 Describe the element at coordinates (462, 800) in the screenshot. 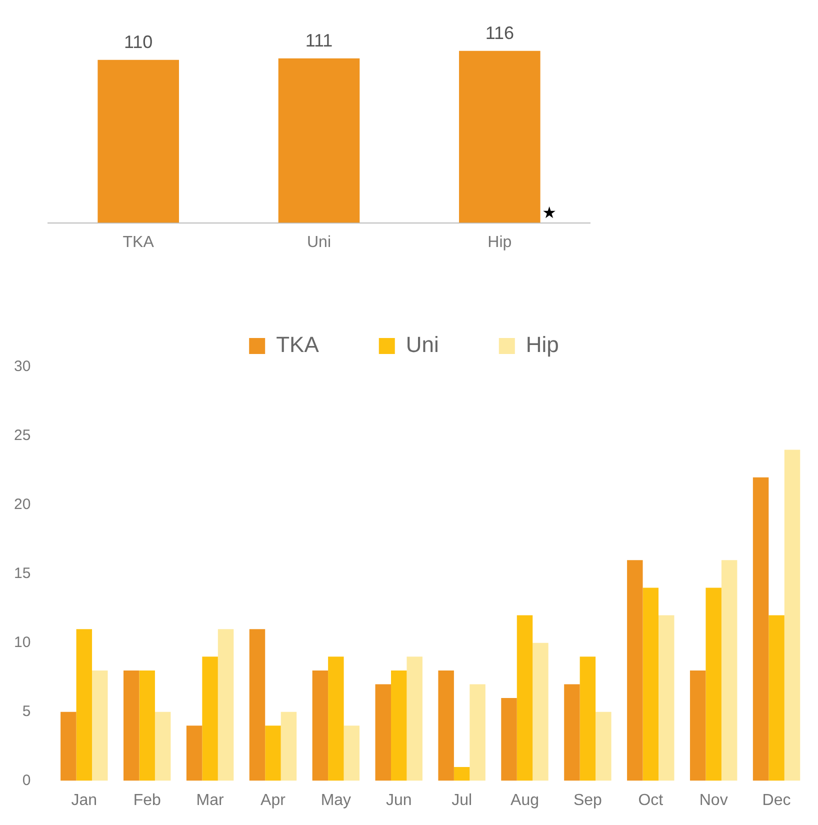

I see `x-tick-label: Jul` at that location.